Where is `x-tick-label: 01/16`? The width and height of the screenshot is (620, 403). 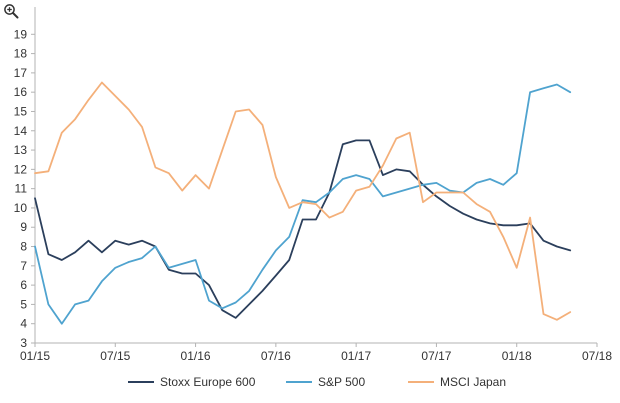
x-tick-label: 01/16 is located at coordinates (196, 356).